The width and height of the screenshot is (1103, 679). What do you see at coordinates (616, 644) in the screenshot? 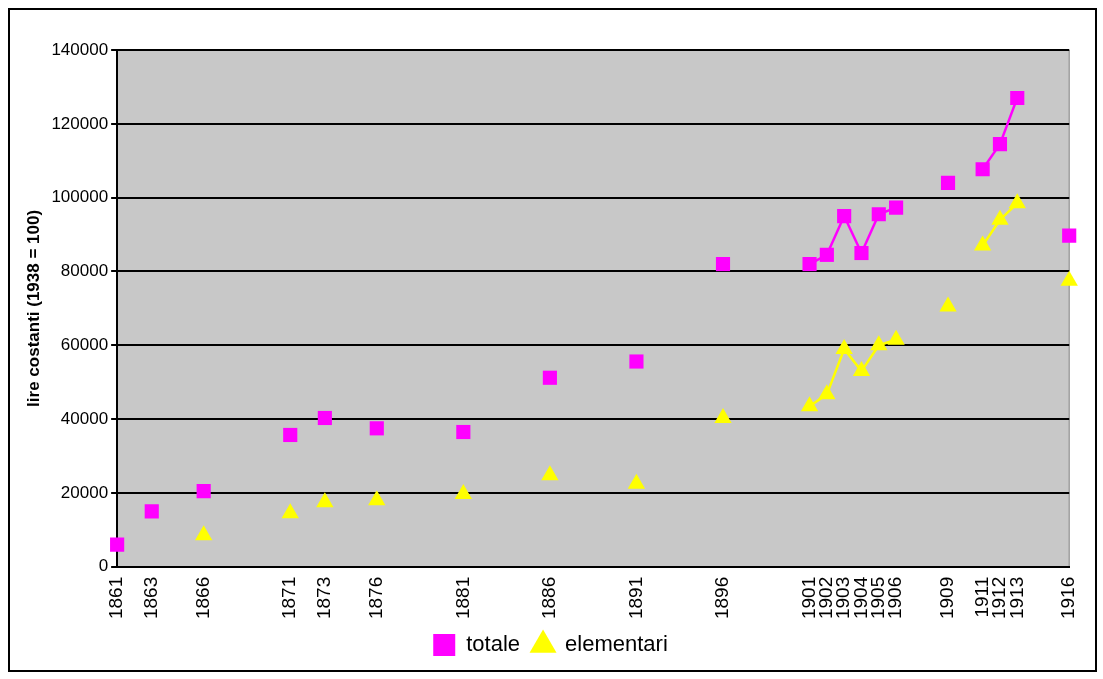
I see `legend-label: elementari` at bounding box center [616, 644].